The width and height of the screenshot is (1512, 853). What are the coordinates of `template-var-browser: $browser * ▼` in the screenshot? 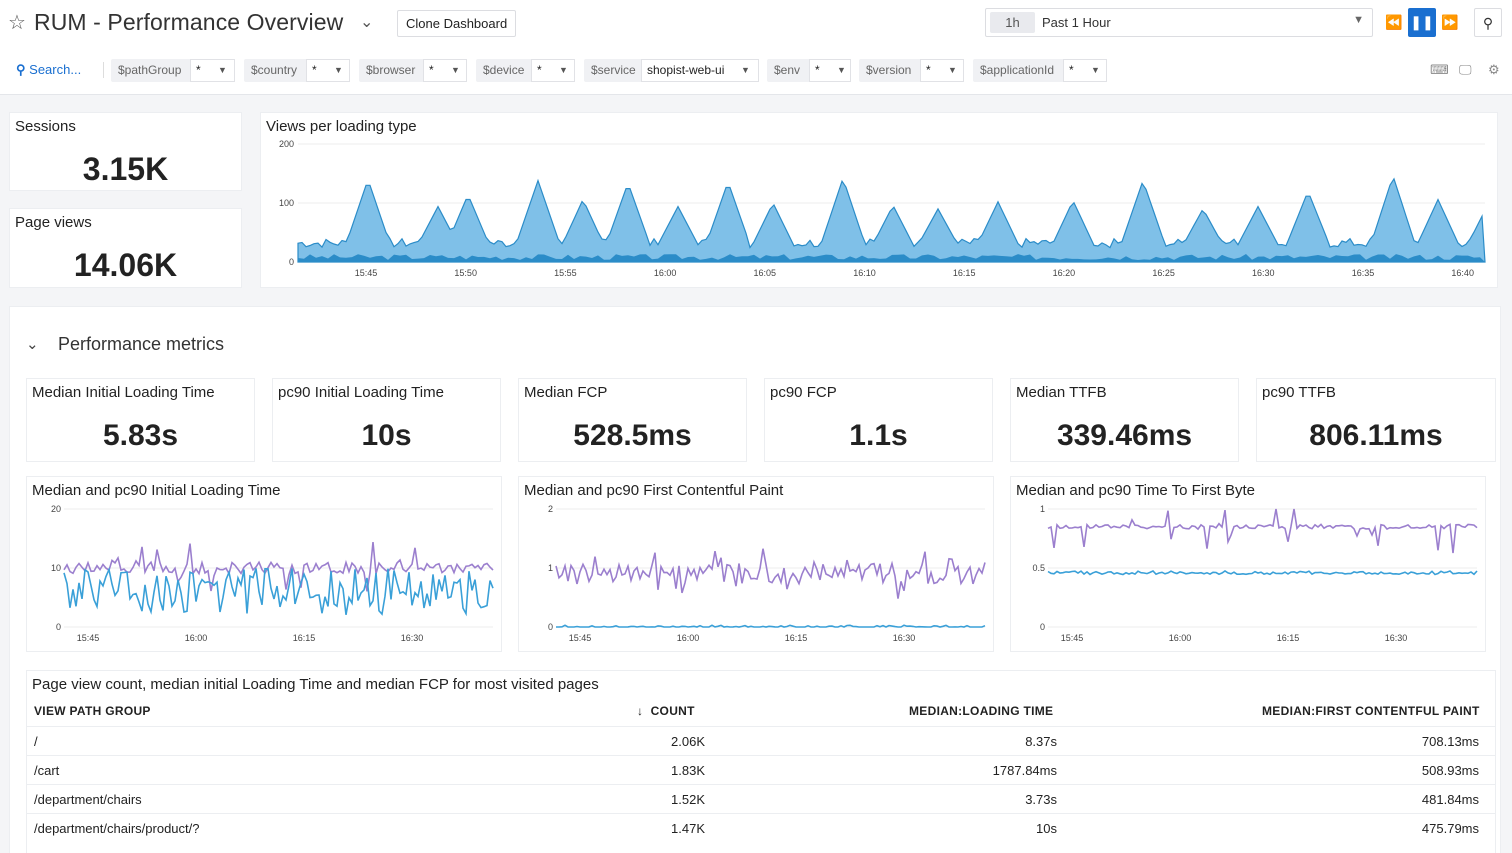 It's located at (413, 70).